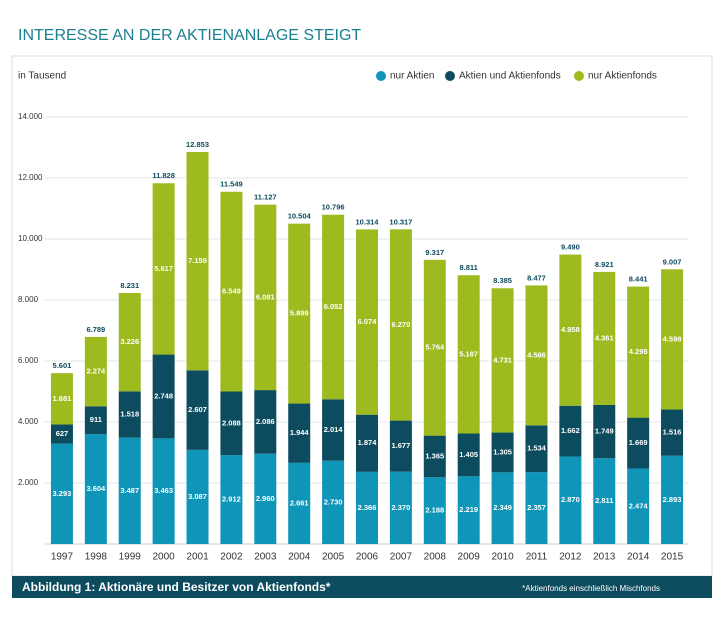  I want to click on y-tick-label: 8.000, so click(28, 299).